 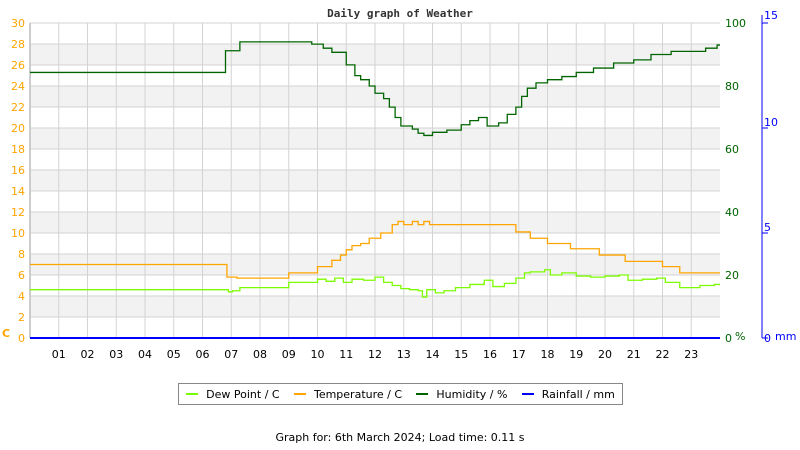 What do you see at coordinates (732, 86) in the screenshot?
I see `y-tick-humidity: 80` at bounding box center [732, 86].